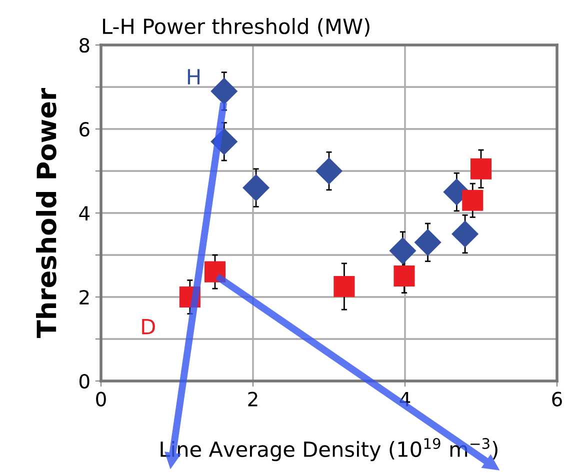 The height and width of the screenshot is (475, 566). Describe the element at coordinates (148, 326) in the screenshot. I see `series-label: D` at that location.